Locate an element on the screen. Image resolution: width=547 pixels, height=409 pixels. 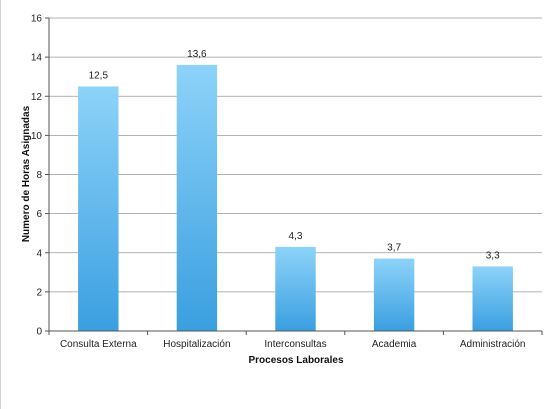
y-tick-label: 12 is located at coordinates (37, 97).